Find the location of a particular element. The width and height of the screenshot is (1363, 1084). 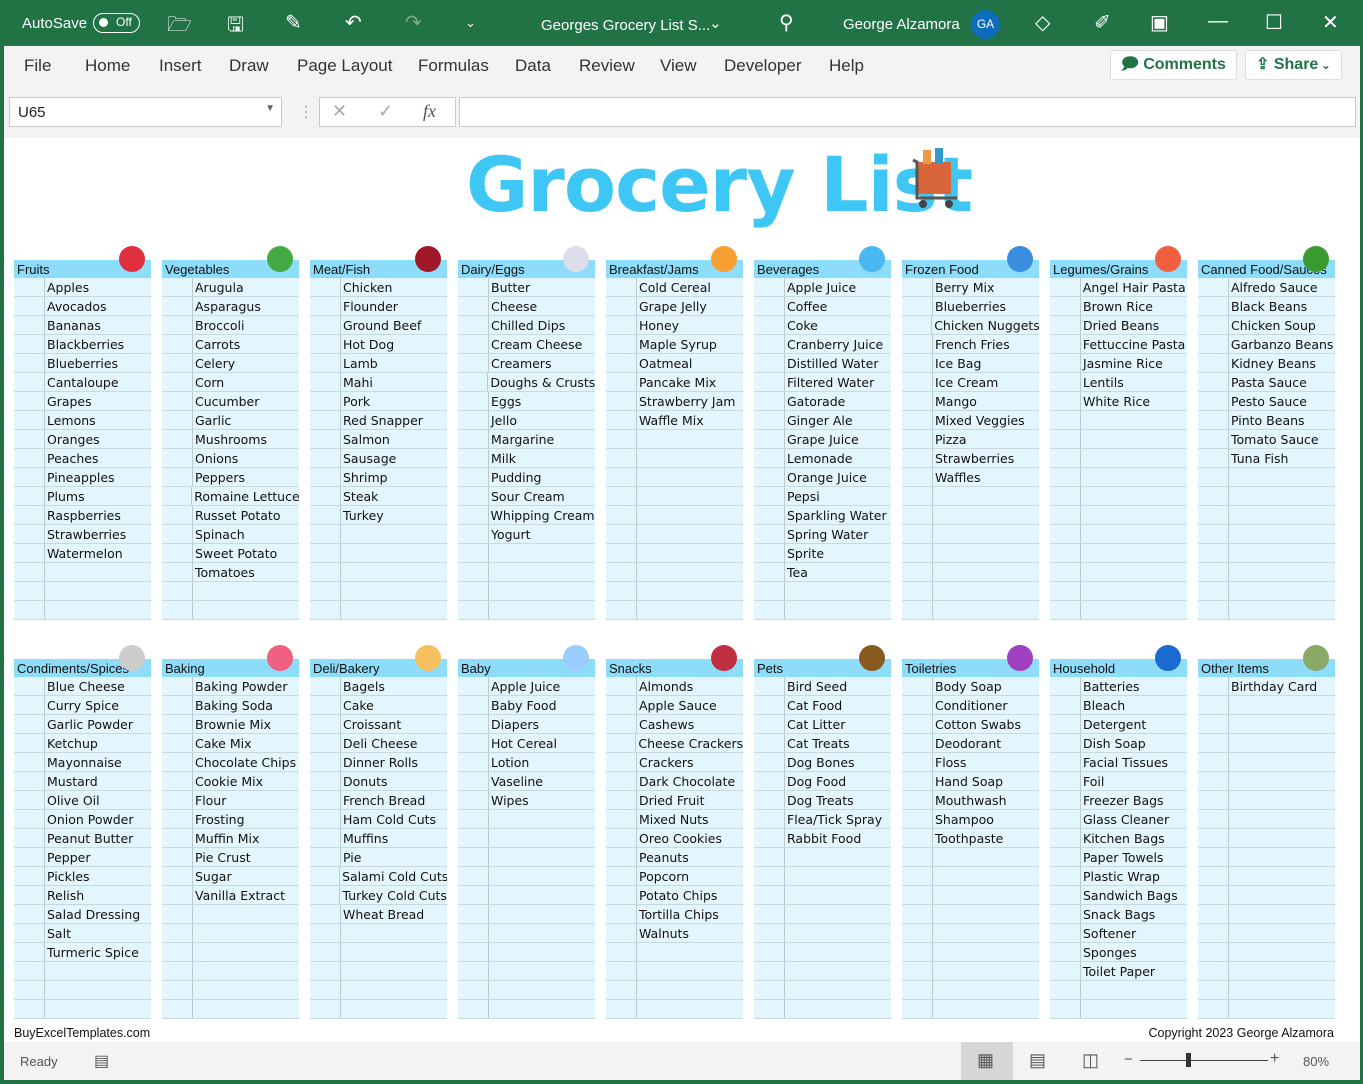

item-name: Spinach is located at coordinates (220, 534).